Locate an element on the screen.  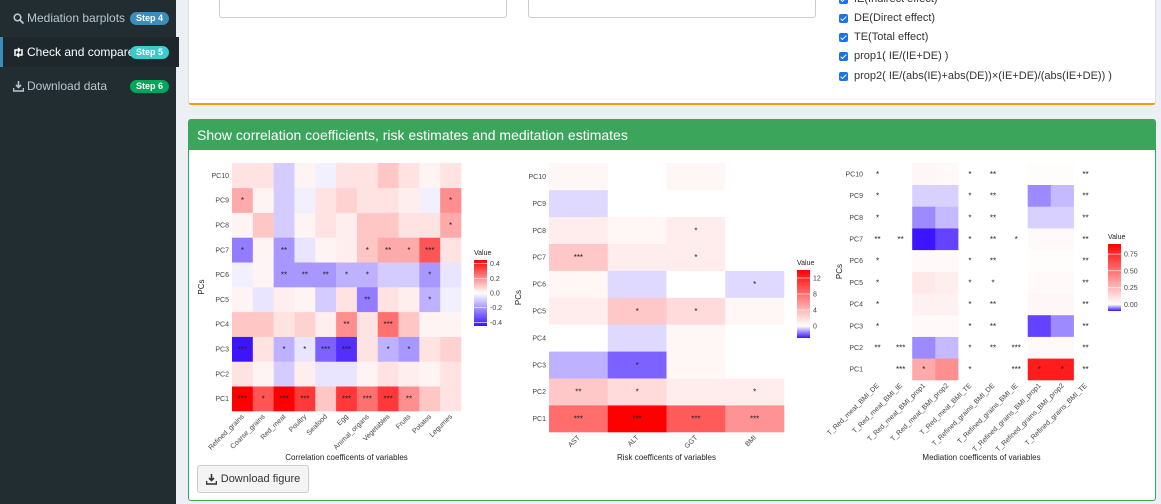
download-button: Download figure is located at coordinates (253, 479).